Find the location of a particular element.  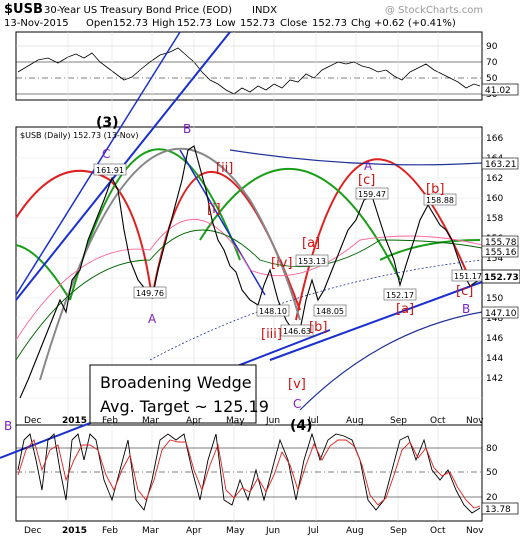

x-label-may-b: May is located at coordinates (235, 531).